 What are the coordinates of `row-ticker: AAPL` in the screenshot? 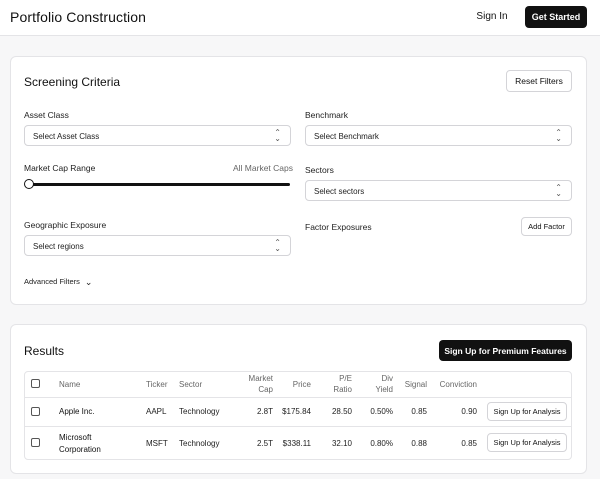 It's located at (156, 411).